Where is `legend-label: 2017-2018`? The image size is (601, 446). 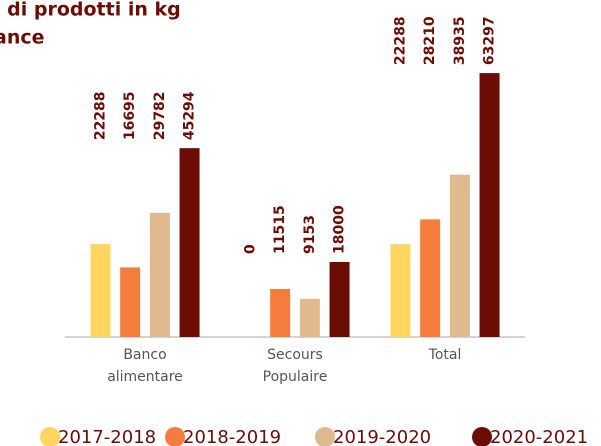 legend-label: 2017-2018 is located at coordinates (107, 436).